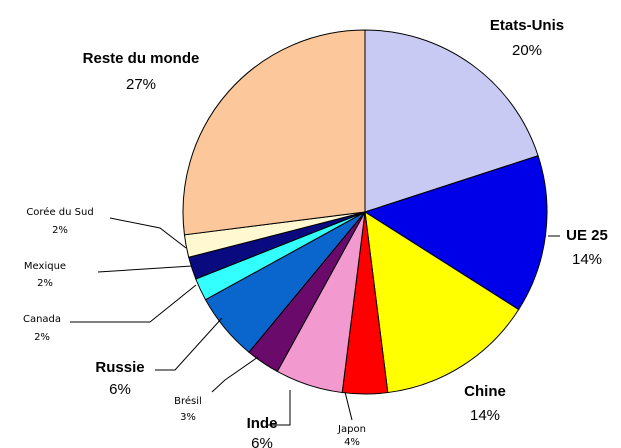  Describe the element at coordinates (587, 247) in the screenshot. I see `slice-label-ue25: UE 25 14%` at that location.